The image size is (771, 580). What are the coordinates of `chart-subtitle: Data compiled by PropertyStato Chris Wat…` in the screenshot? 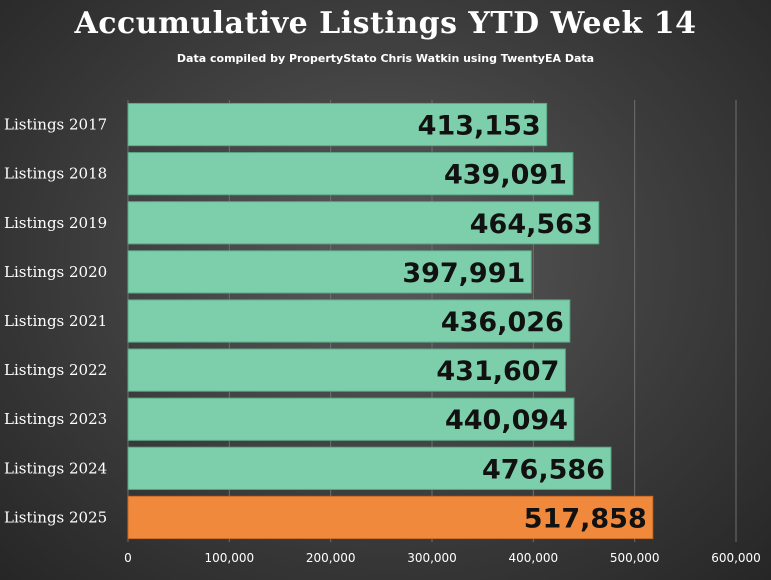 It's located at (385, 58).